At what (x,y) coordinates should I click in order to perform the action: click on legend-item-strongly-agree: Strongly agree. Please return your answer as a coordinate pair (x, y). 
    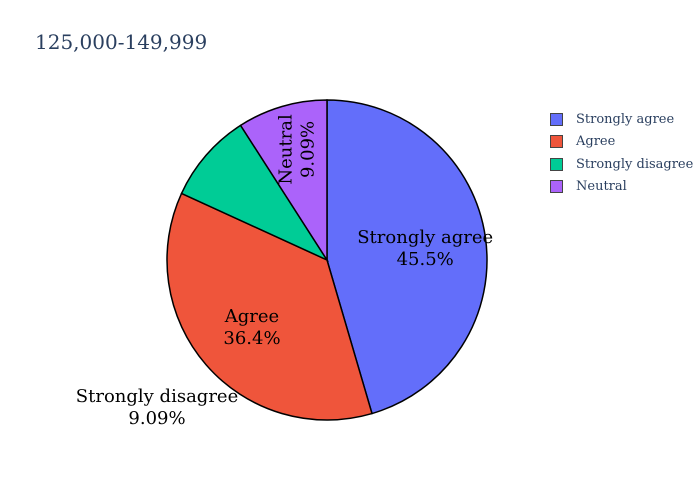
    Looking at the image, I should click on (621, 119).